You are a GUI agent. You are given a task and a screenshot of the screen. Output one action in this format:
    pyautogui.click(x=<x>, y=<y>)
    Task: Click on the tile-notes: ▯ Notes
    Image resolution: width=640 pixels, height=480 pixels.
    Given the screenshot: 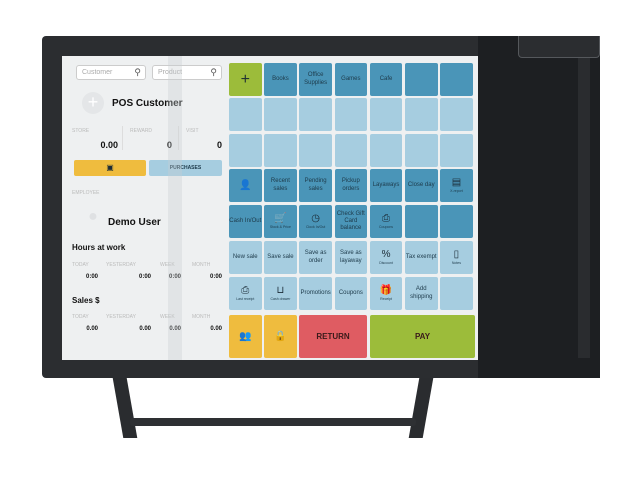 What is the action you would take?
    pyautogui.click(x=456, y=257)
    